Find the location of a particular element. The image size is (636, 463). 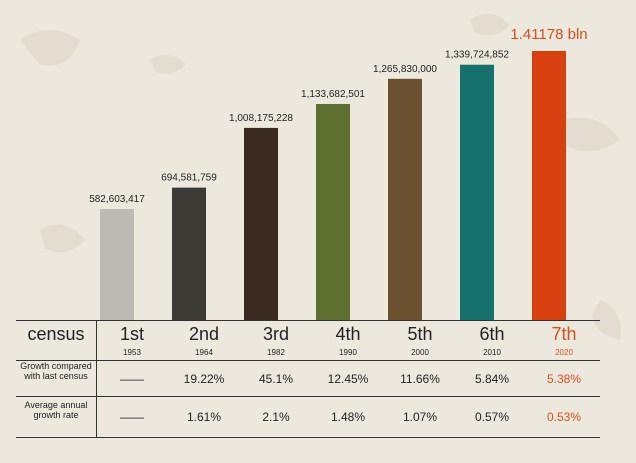

census-ordinal: 5th is located at coordinates (420, 334).